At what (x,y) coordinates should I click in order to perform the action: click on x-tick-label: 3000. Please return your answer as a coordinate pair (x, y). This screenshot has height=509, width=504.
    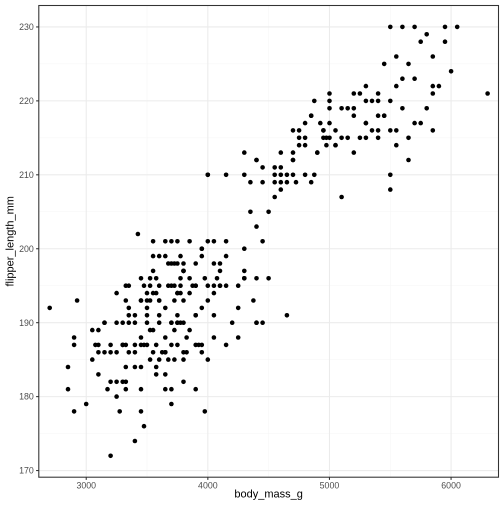
    Looking at the image, I should click on (86, 486).